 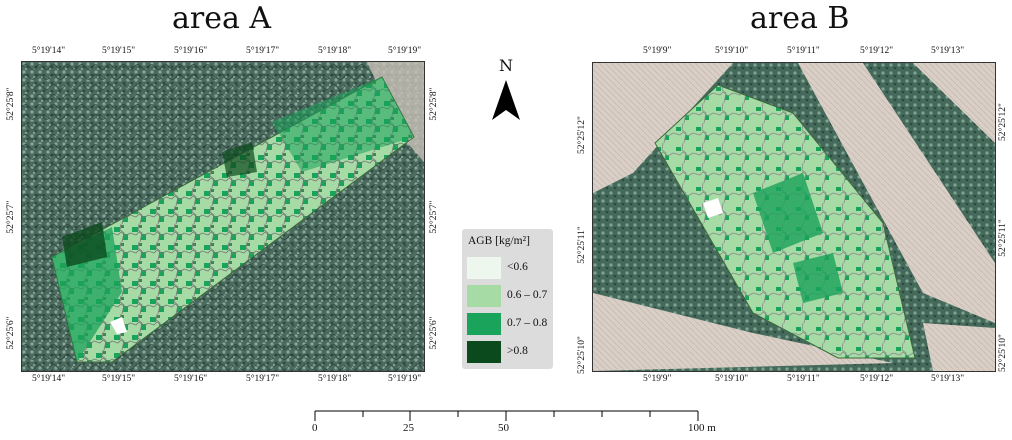 I want to click on map-a-left-lat-tick: 52°25'7", so click(x=11, y=217).